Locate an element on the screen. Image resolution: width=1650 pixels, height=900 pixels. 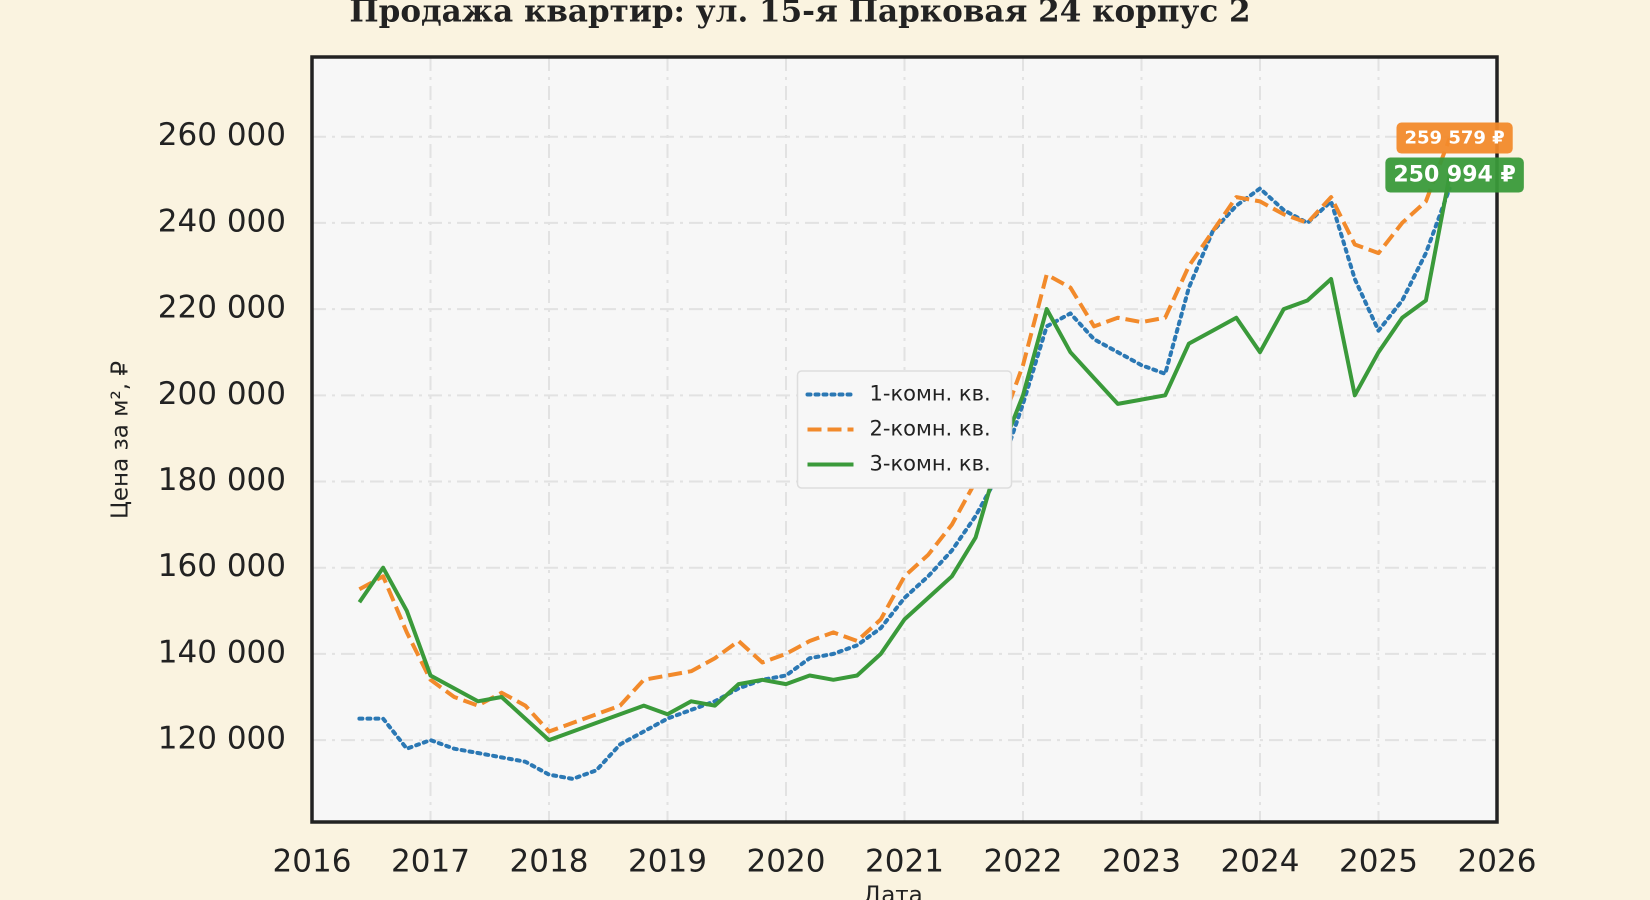
legend-label: 2-комн. кв. is located at coordinates (930, 429).